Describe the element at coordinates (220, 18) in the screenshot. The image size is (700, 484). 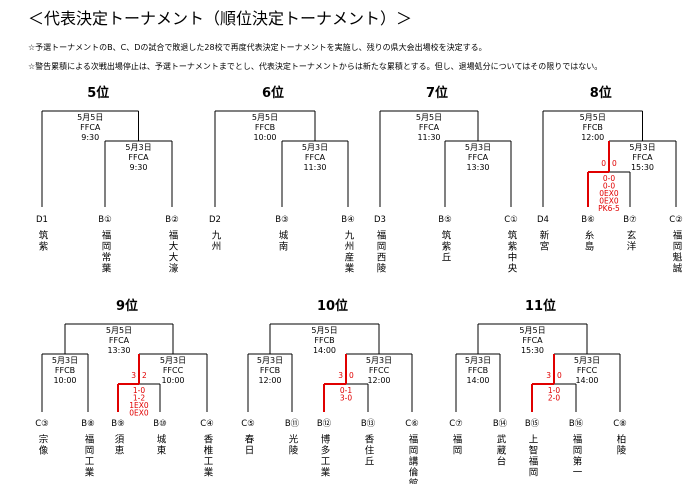
I see `page-title: ＜代表決定トーナメント（順位決定トーナメント）＞` at that location.